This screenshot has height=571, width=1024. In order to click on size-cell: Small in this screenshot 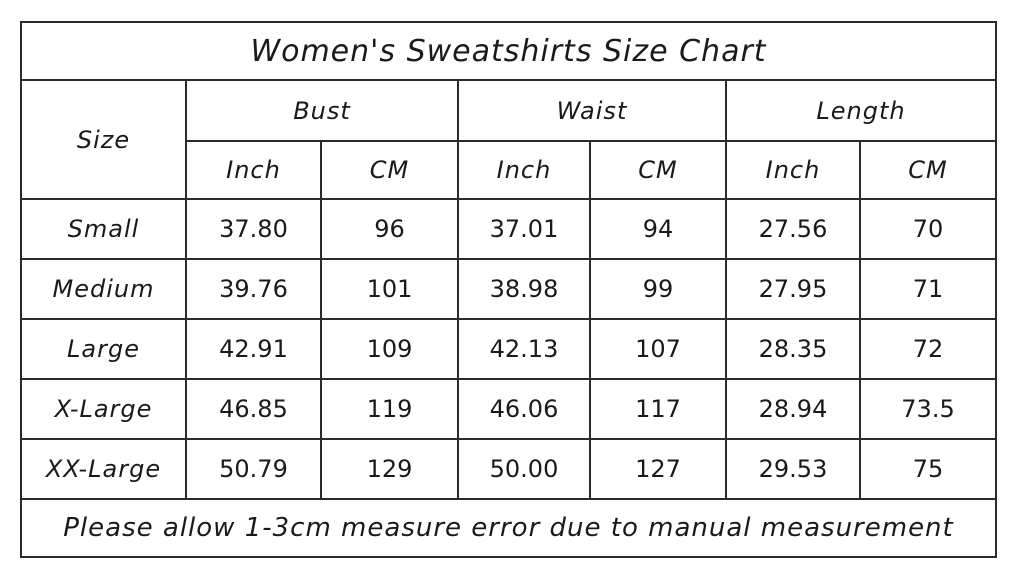, I will do `click(103, 229)`.